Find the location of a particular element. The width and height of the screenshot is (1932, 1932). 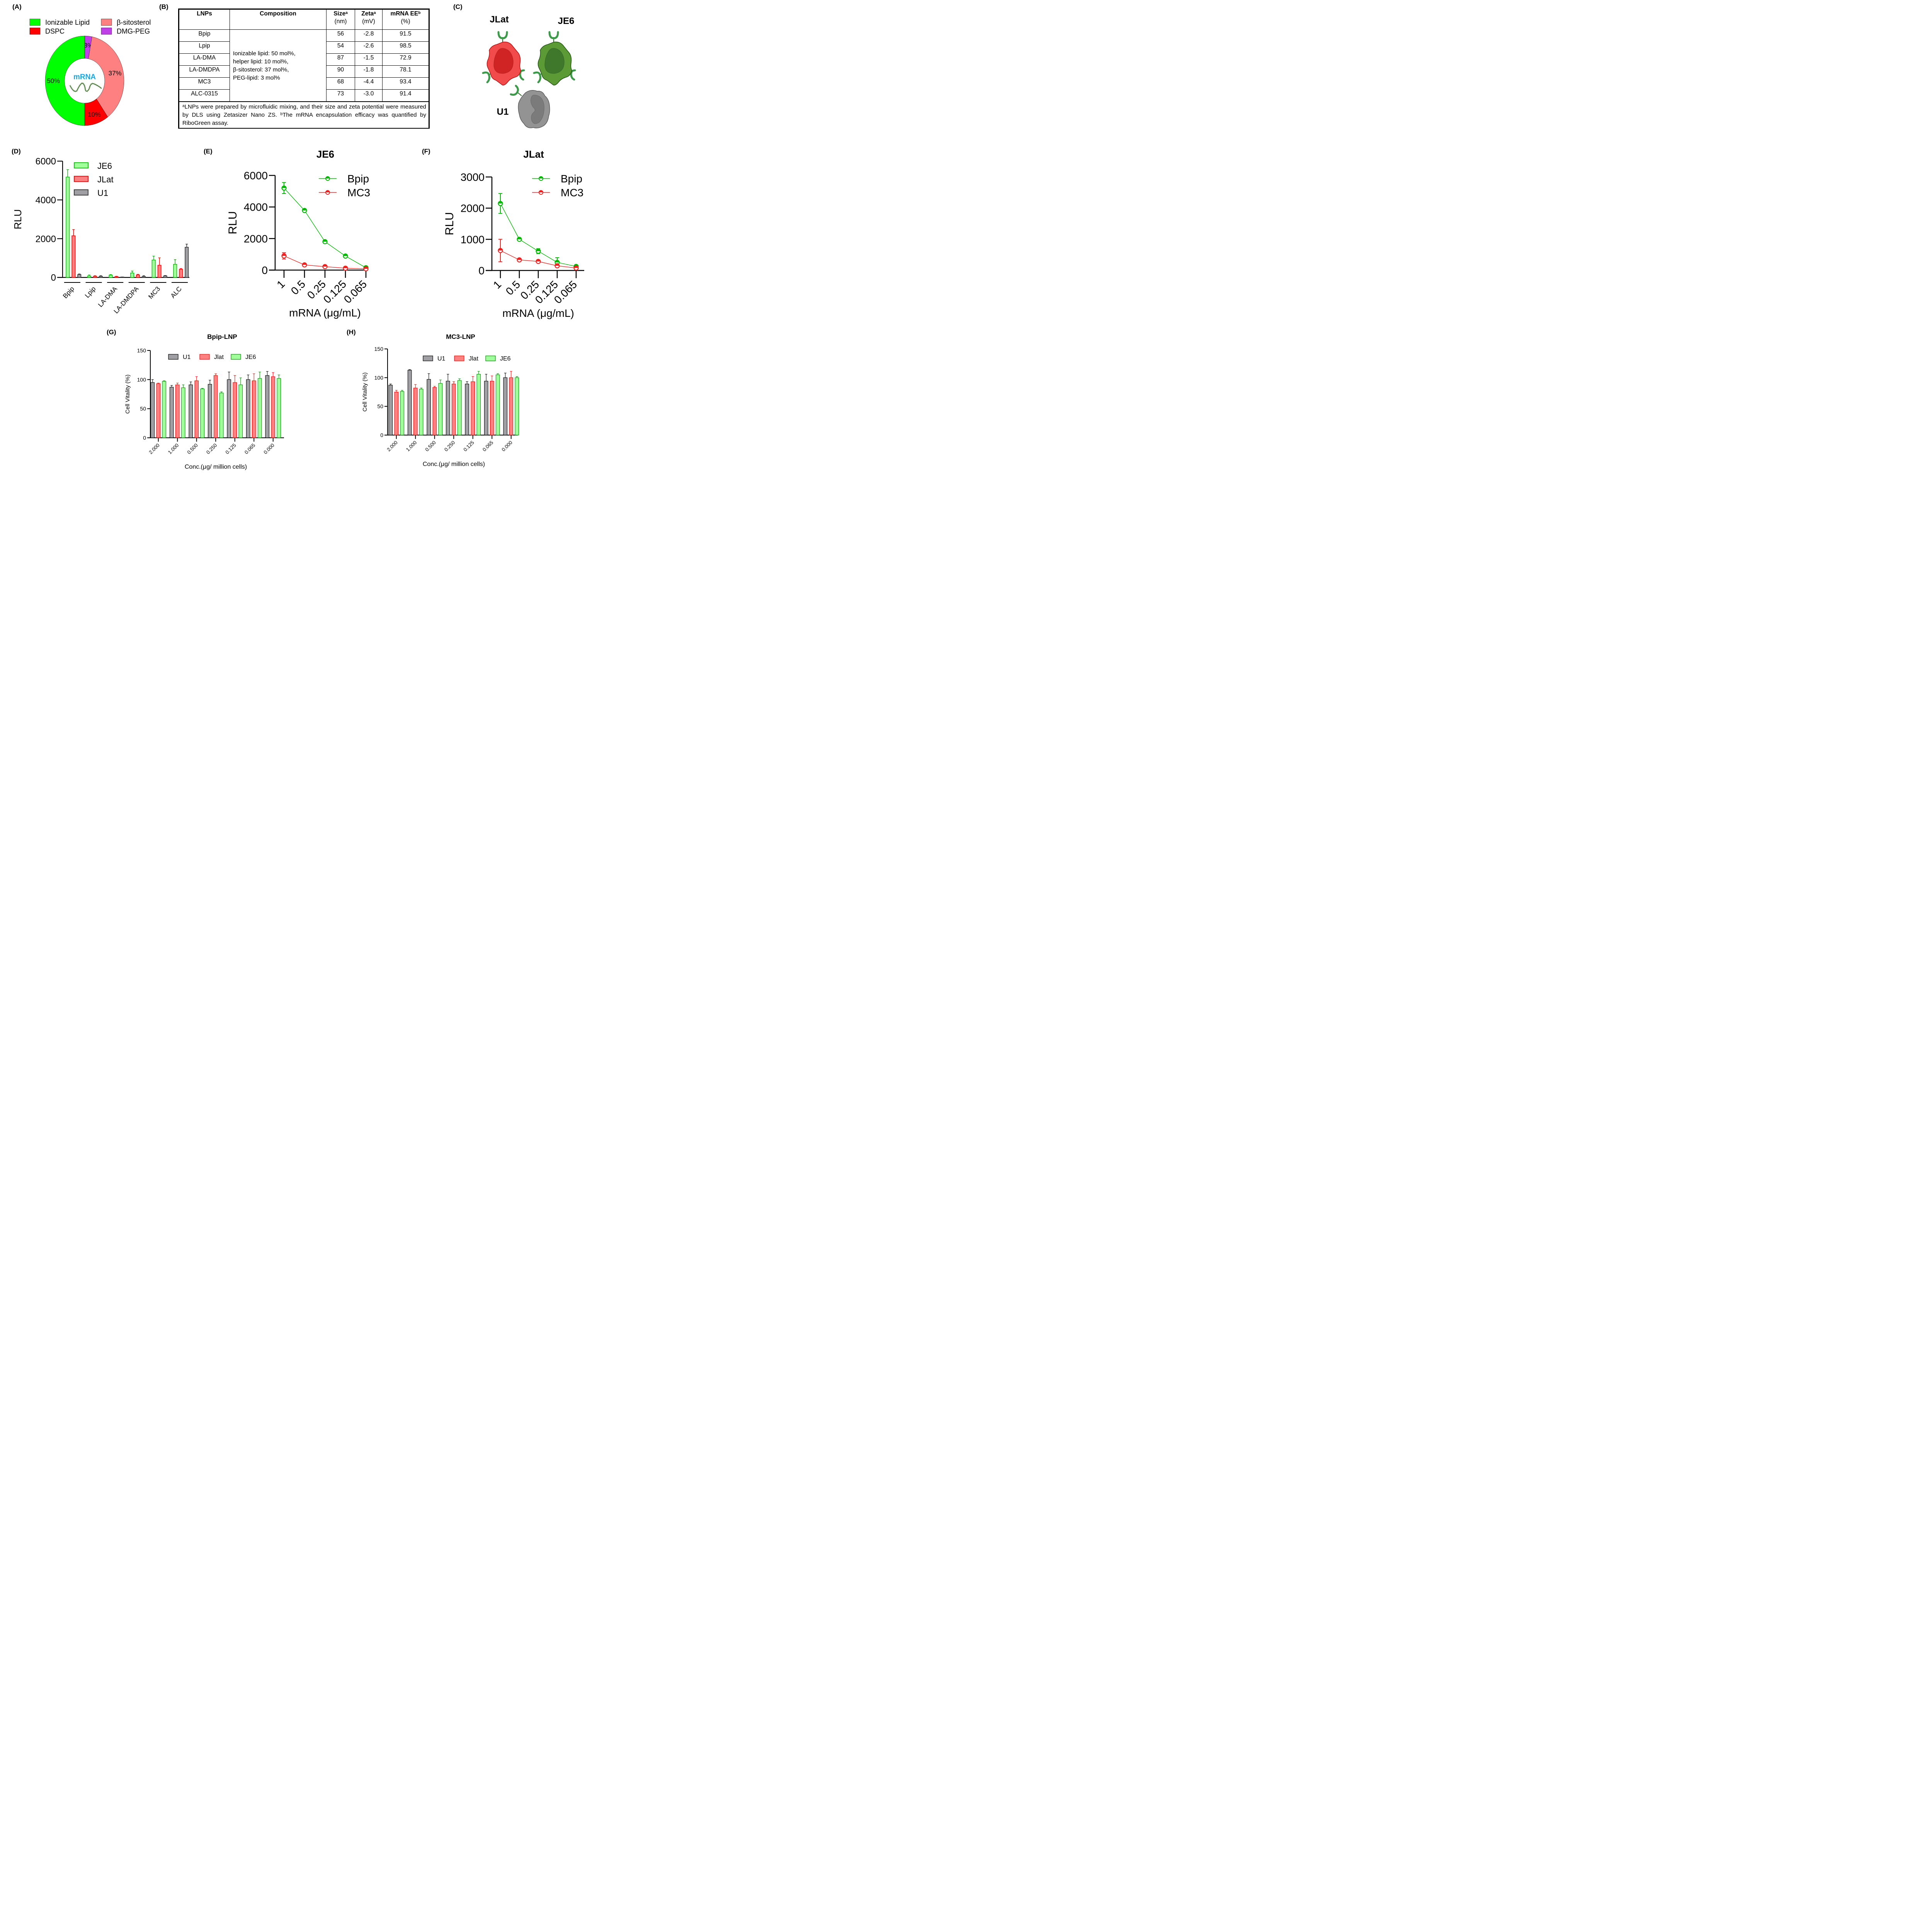

series-line-bpip is located at coordinates (539, 235).